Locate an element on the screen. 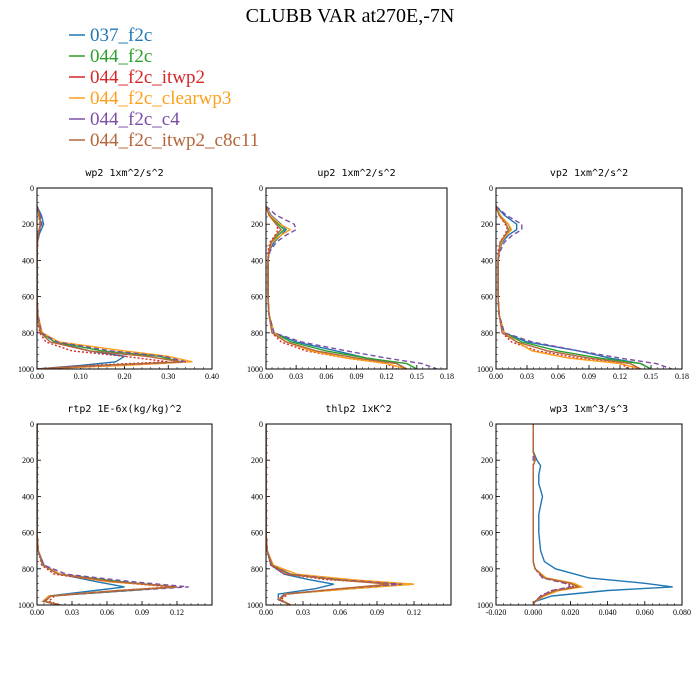  panel-title: vp2 1xm^2/s^2 is located at coordinates (589, 173).